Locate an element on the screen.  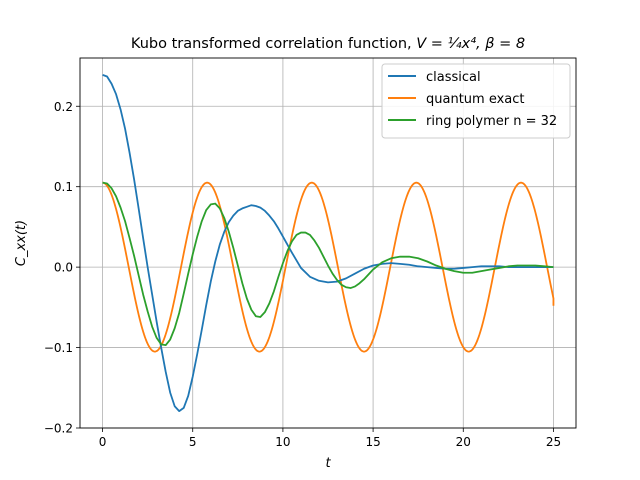
y-tick-label: −0.2 is located at coordinates (58, 429).